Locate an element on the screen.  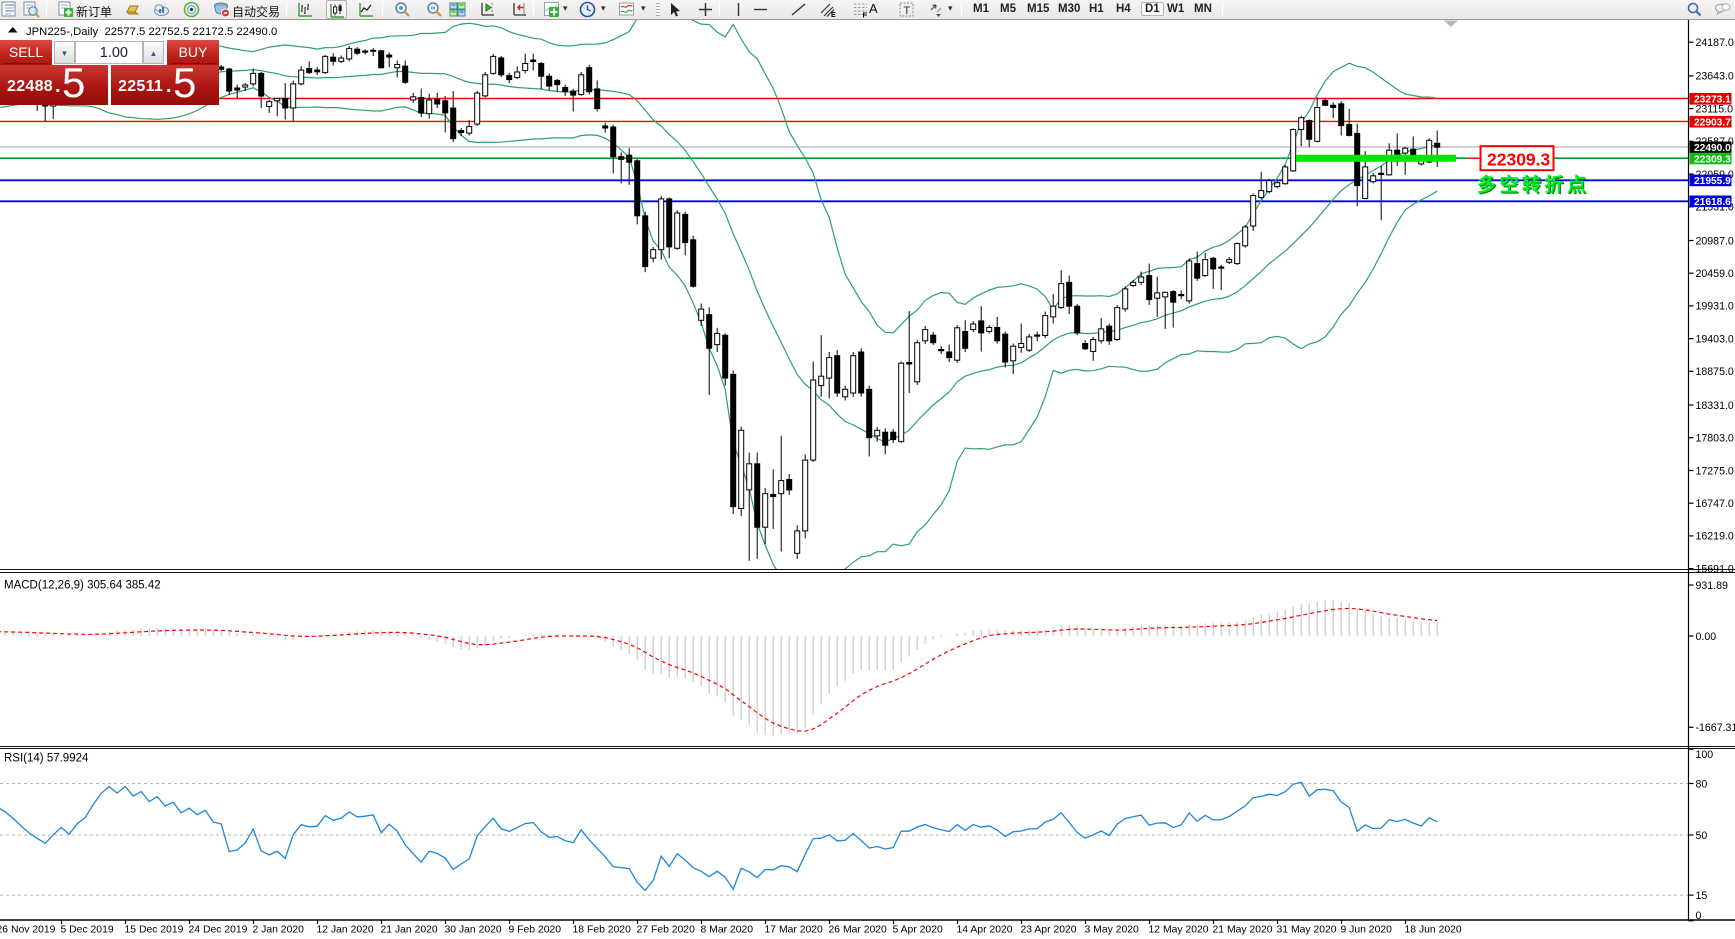
svg-text: 17803.0 is located at coordinates (1715, 439).